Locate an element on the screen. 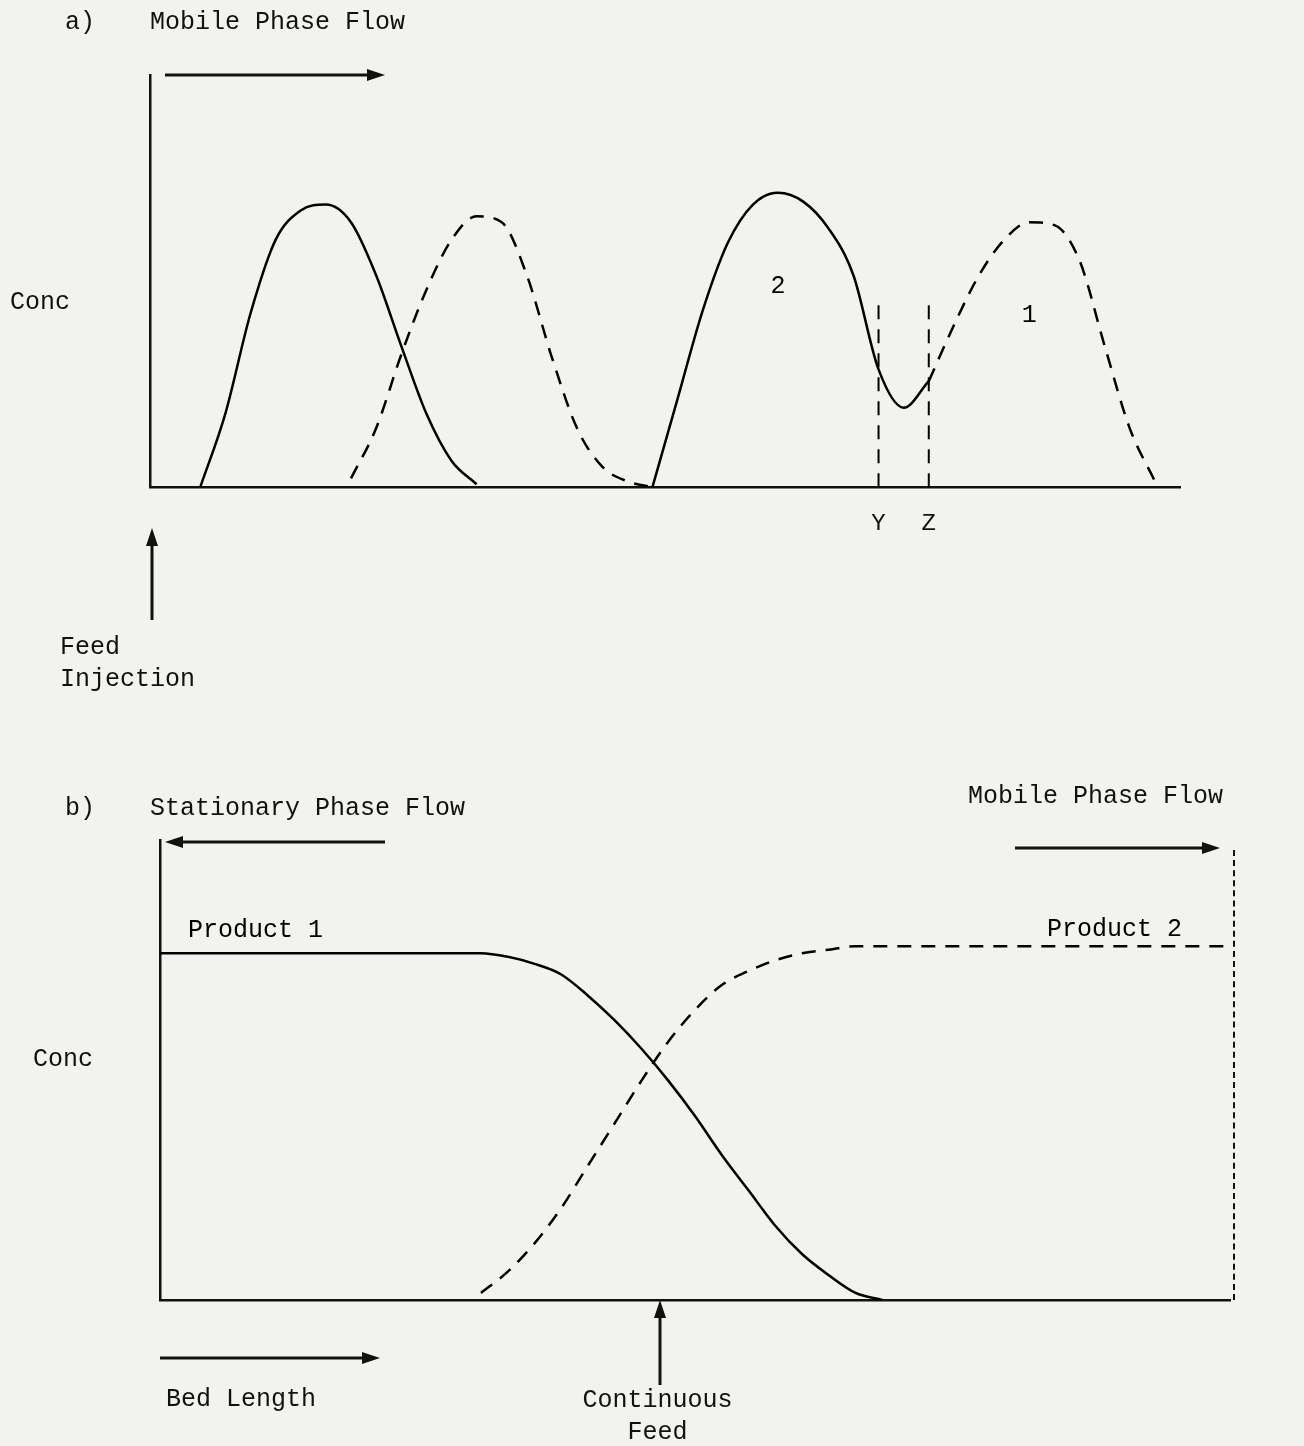 The width and height of the screenshot is (1304, 1446). text: 2 is located at coordinates (778, 286).